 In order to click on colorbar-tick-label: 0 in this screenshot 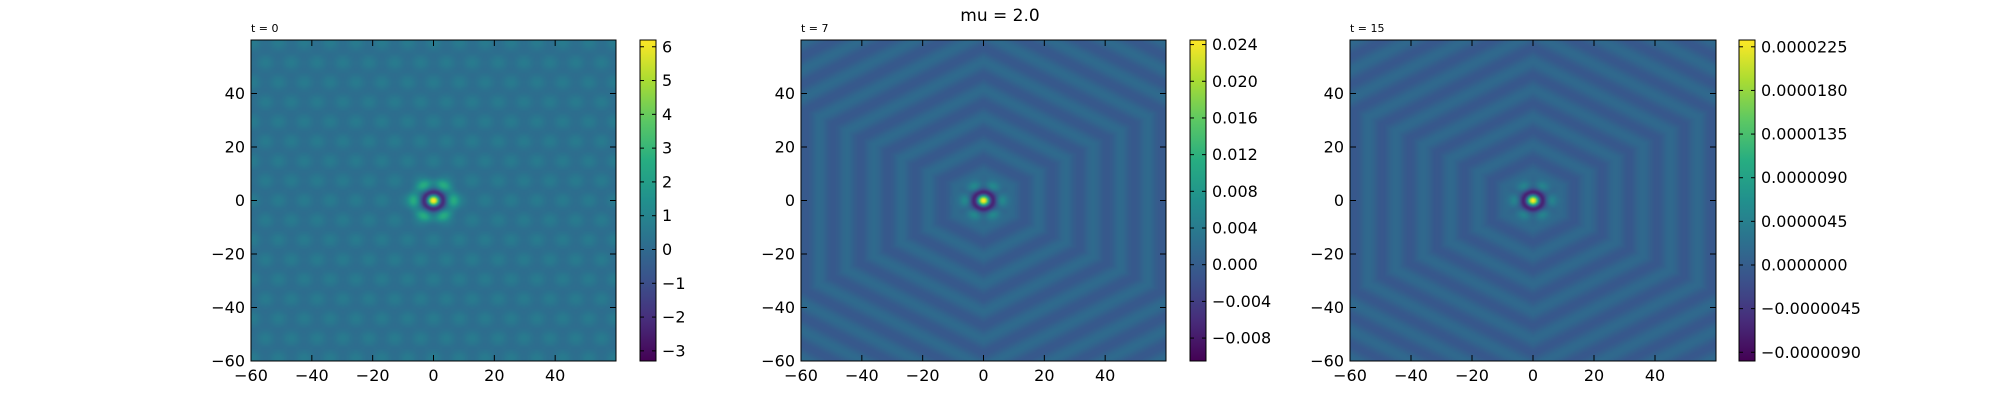, I will do `click(667, 249)`.